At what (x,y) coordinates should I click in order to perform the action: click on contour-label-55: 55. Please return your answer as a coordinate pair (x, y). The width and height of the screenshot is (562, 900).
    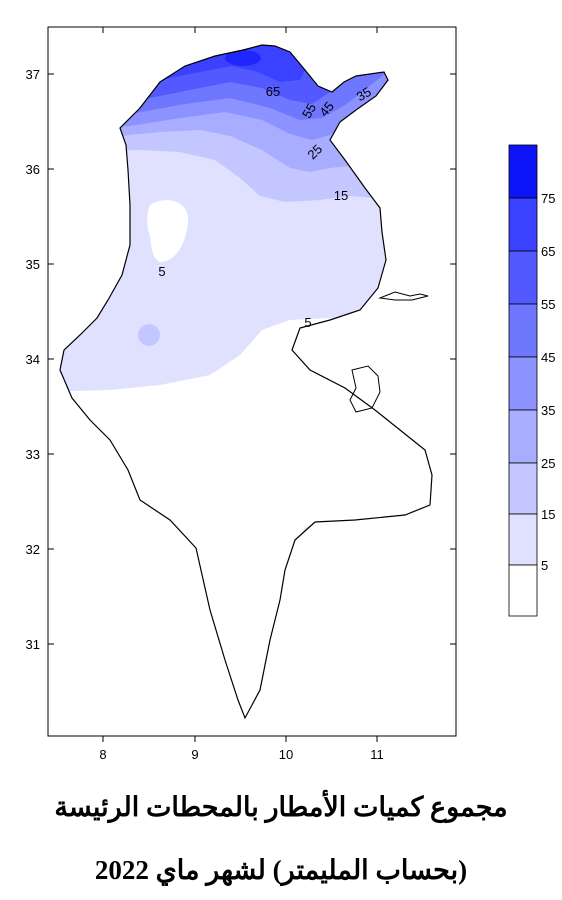
    Looking at the image, I should click on (309, 111).